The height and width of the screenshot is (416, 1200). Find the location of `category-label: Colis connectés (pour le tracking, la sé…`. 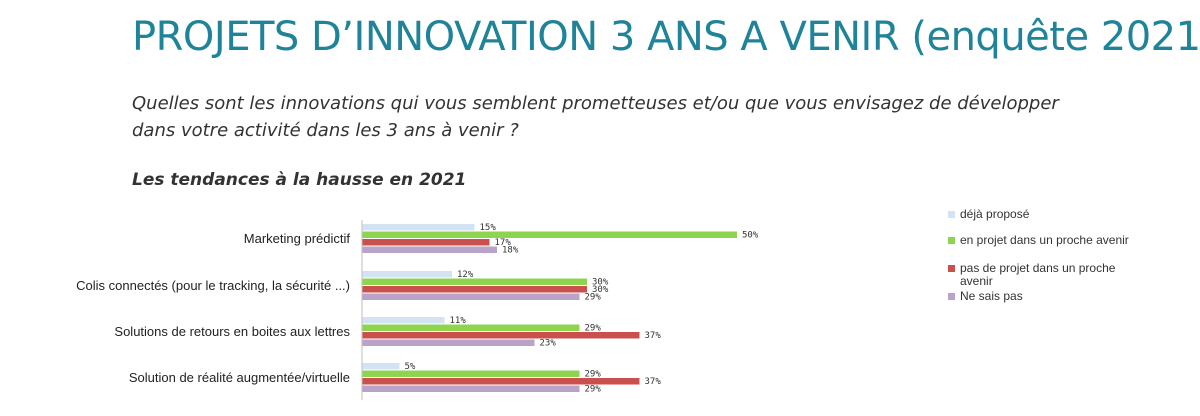

category-label: Colis connectés (pour le tracking, la sé… is located at coordinates (213, 285).